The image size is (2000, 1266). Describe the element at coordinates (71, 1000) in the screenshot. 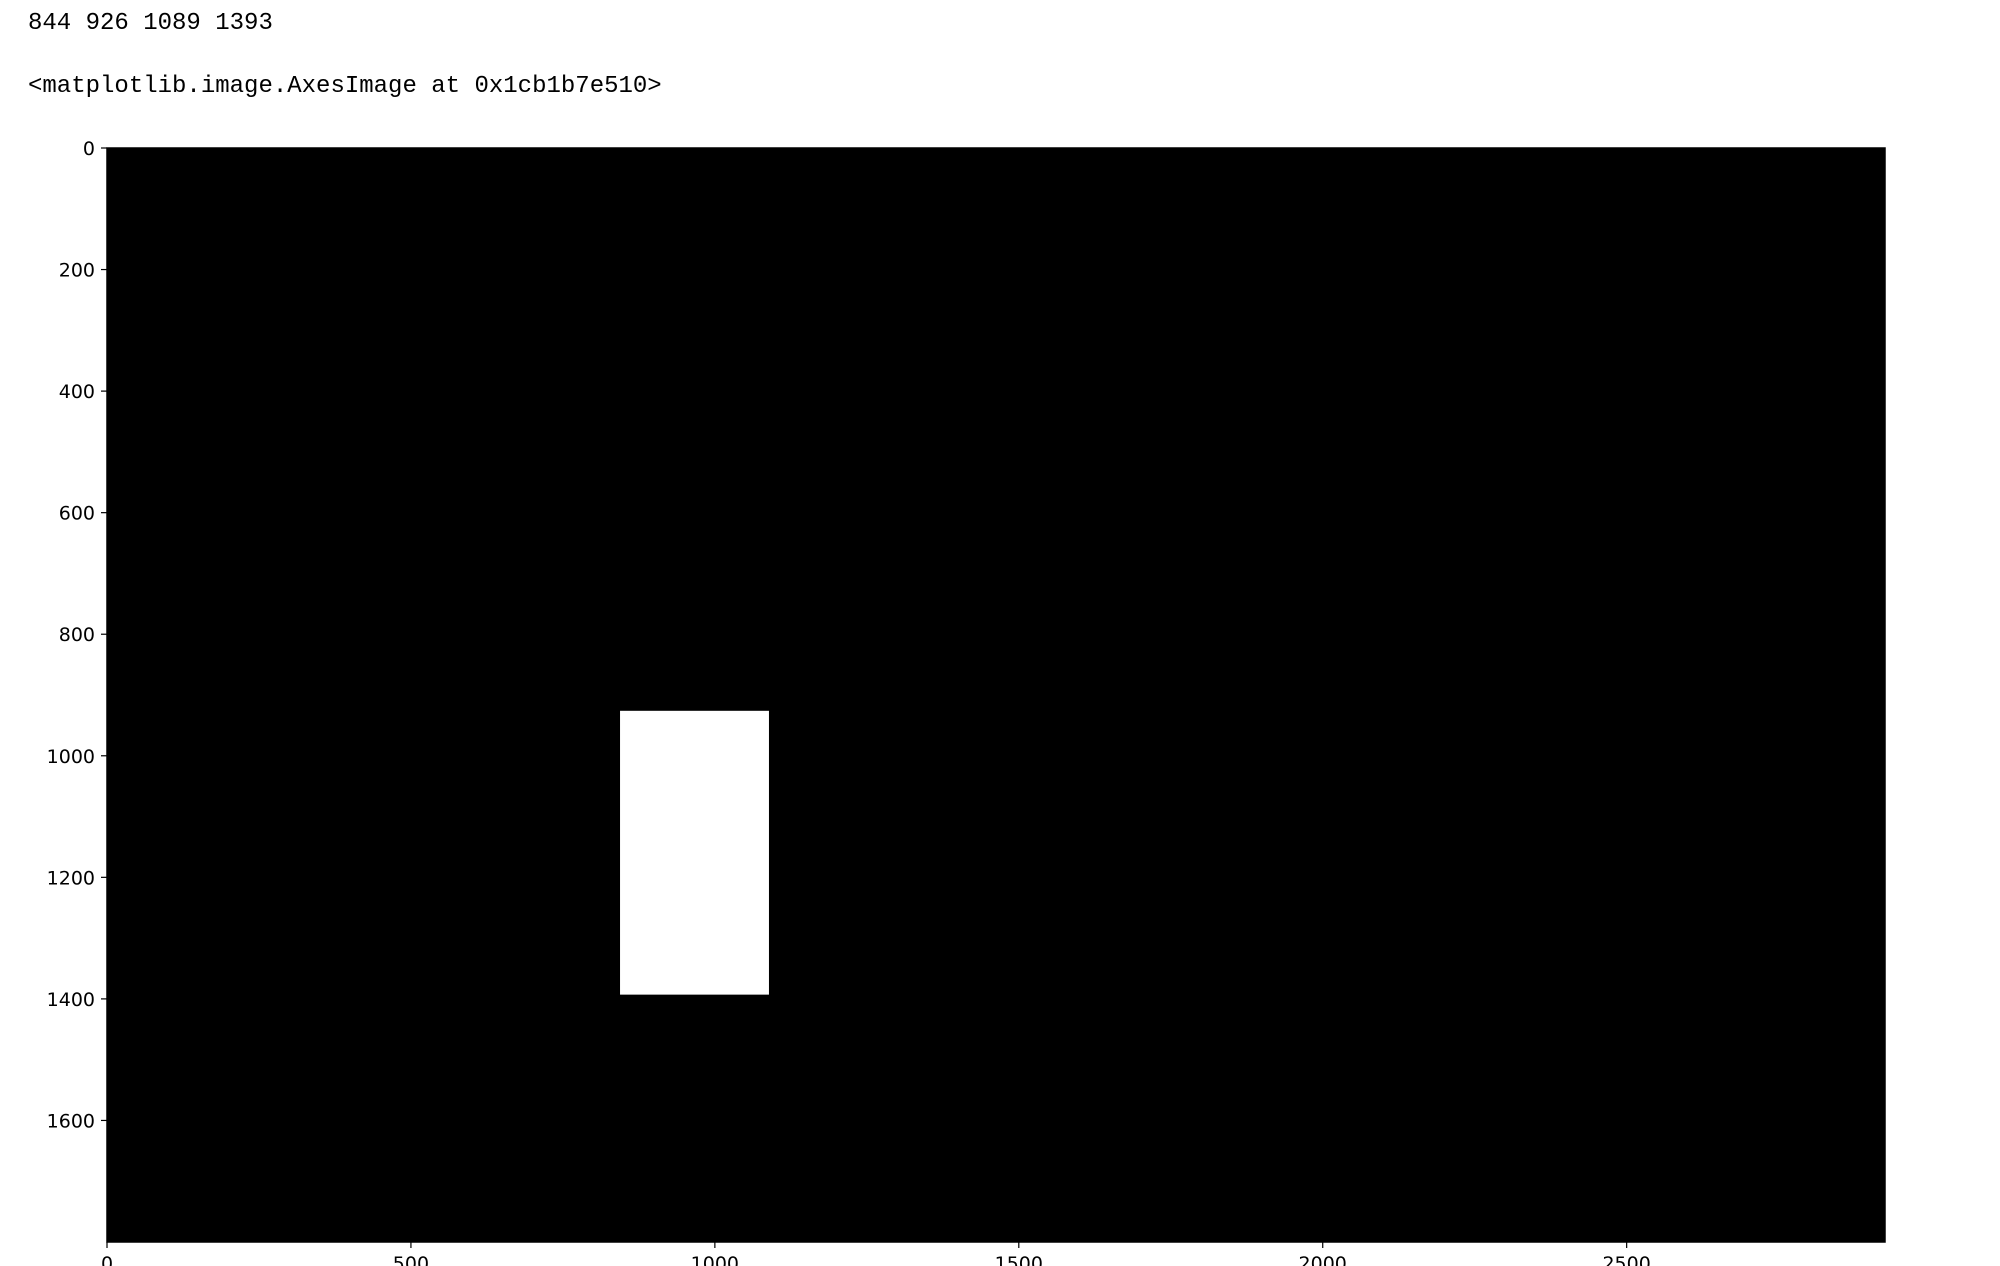

I see `y-tick-label: 1400` at that location.